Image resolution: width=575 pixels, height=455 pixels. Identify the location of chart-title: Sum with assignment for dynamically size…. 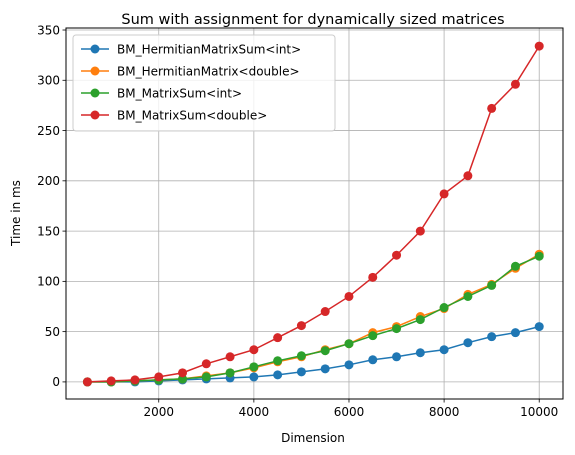
(312, 20).